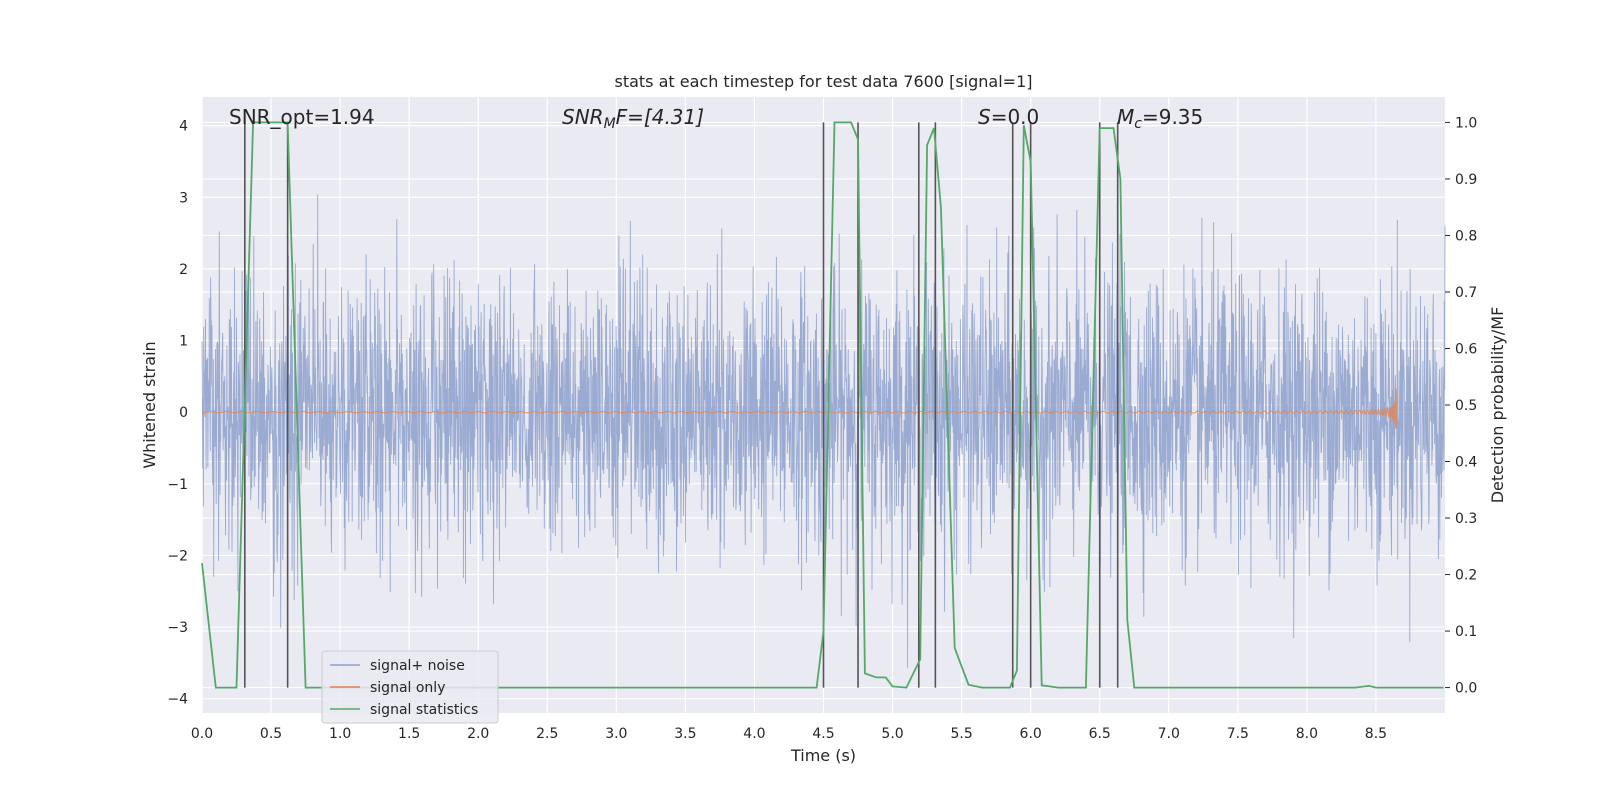  What do you see at coordinates (183, 198) in the screenshot?
I see `y-tick-label: 3` at bounding box center [183, 198].